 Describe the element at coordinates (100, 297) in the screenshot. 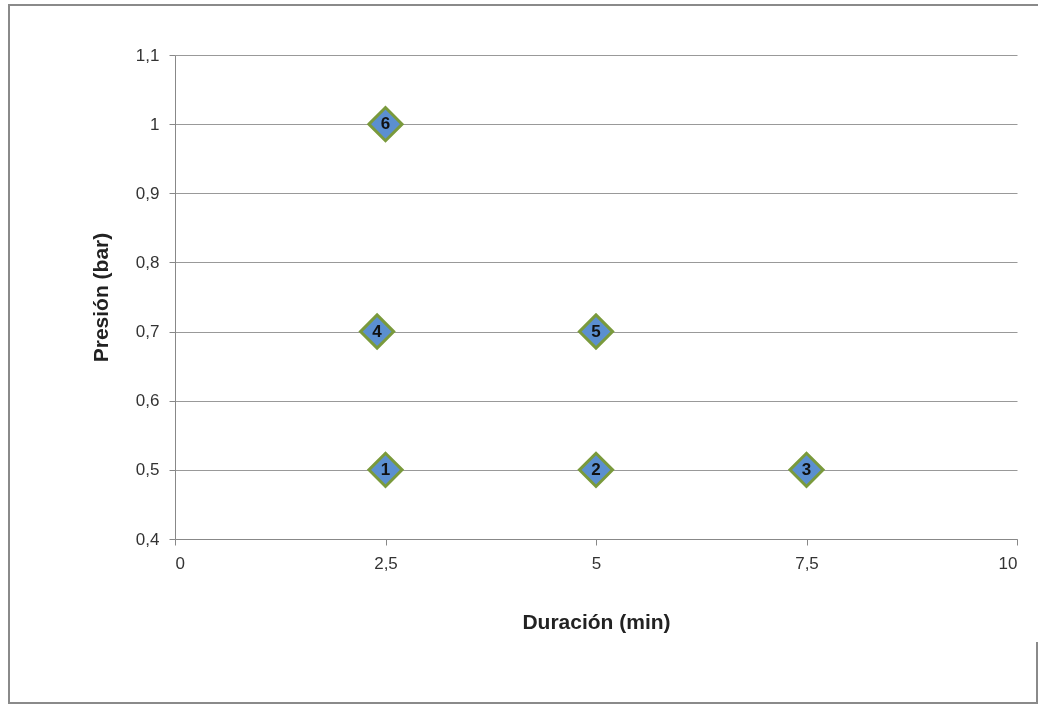

I see `y-axis-title: Presión (bar)` at that location.